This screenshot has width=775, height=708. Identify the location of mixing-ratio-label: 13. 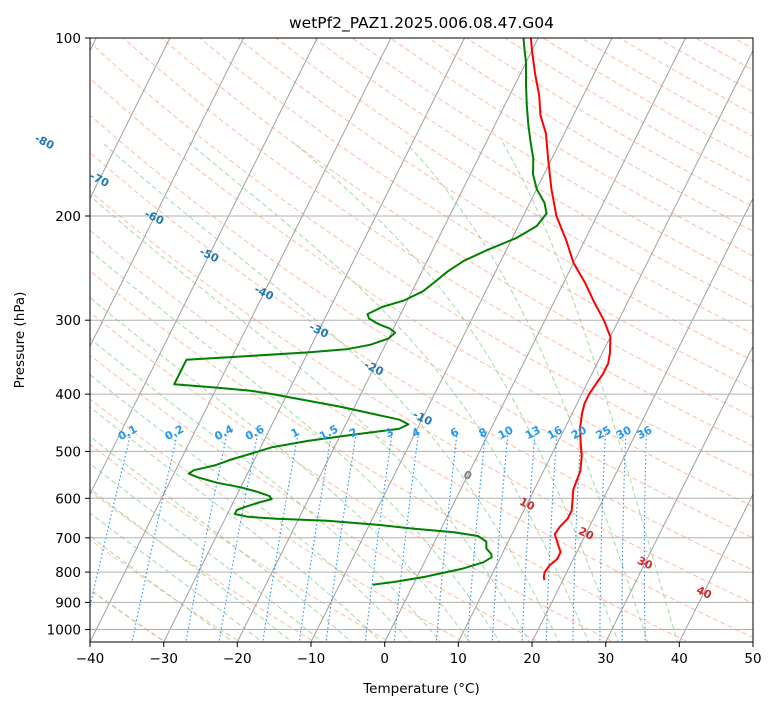
(533, 432).